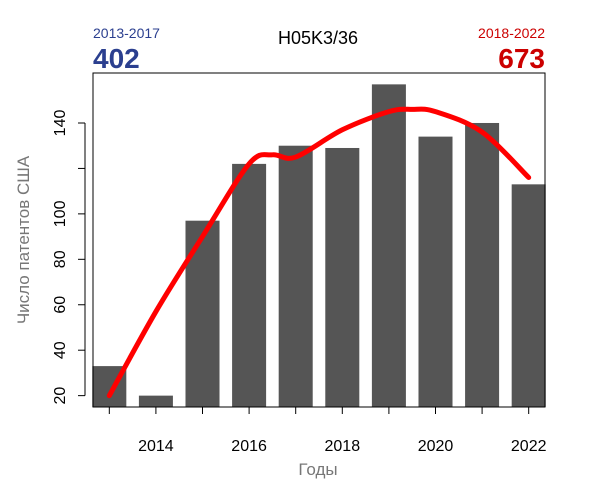  What do you see at coordinates (521, 58) in the screenshot?
I see `right-total-value: 673` at bounding box center [521, 58].